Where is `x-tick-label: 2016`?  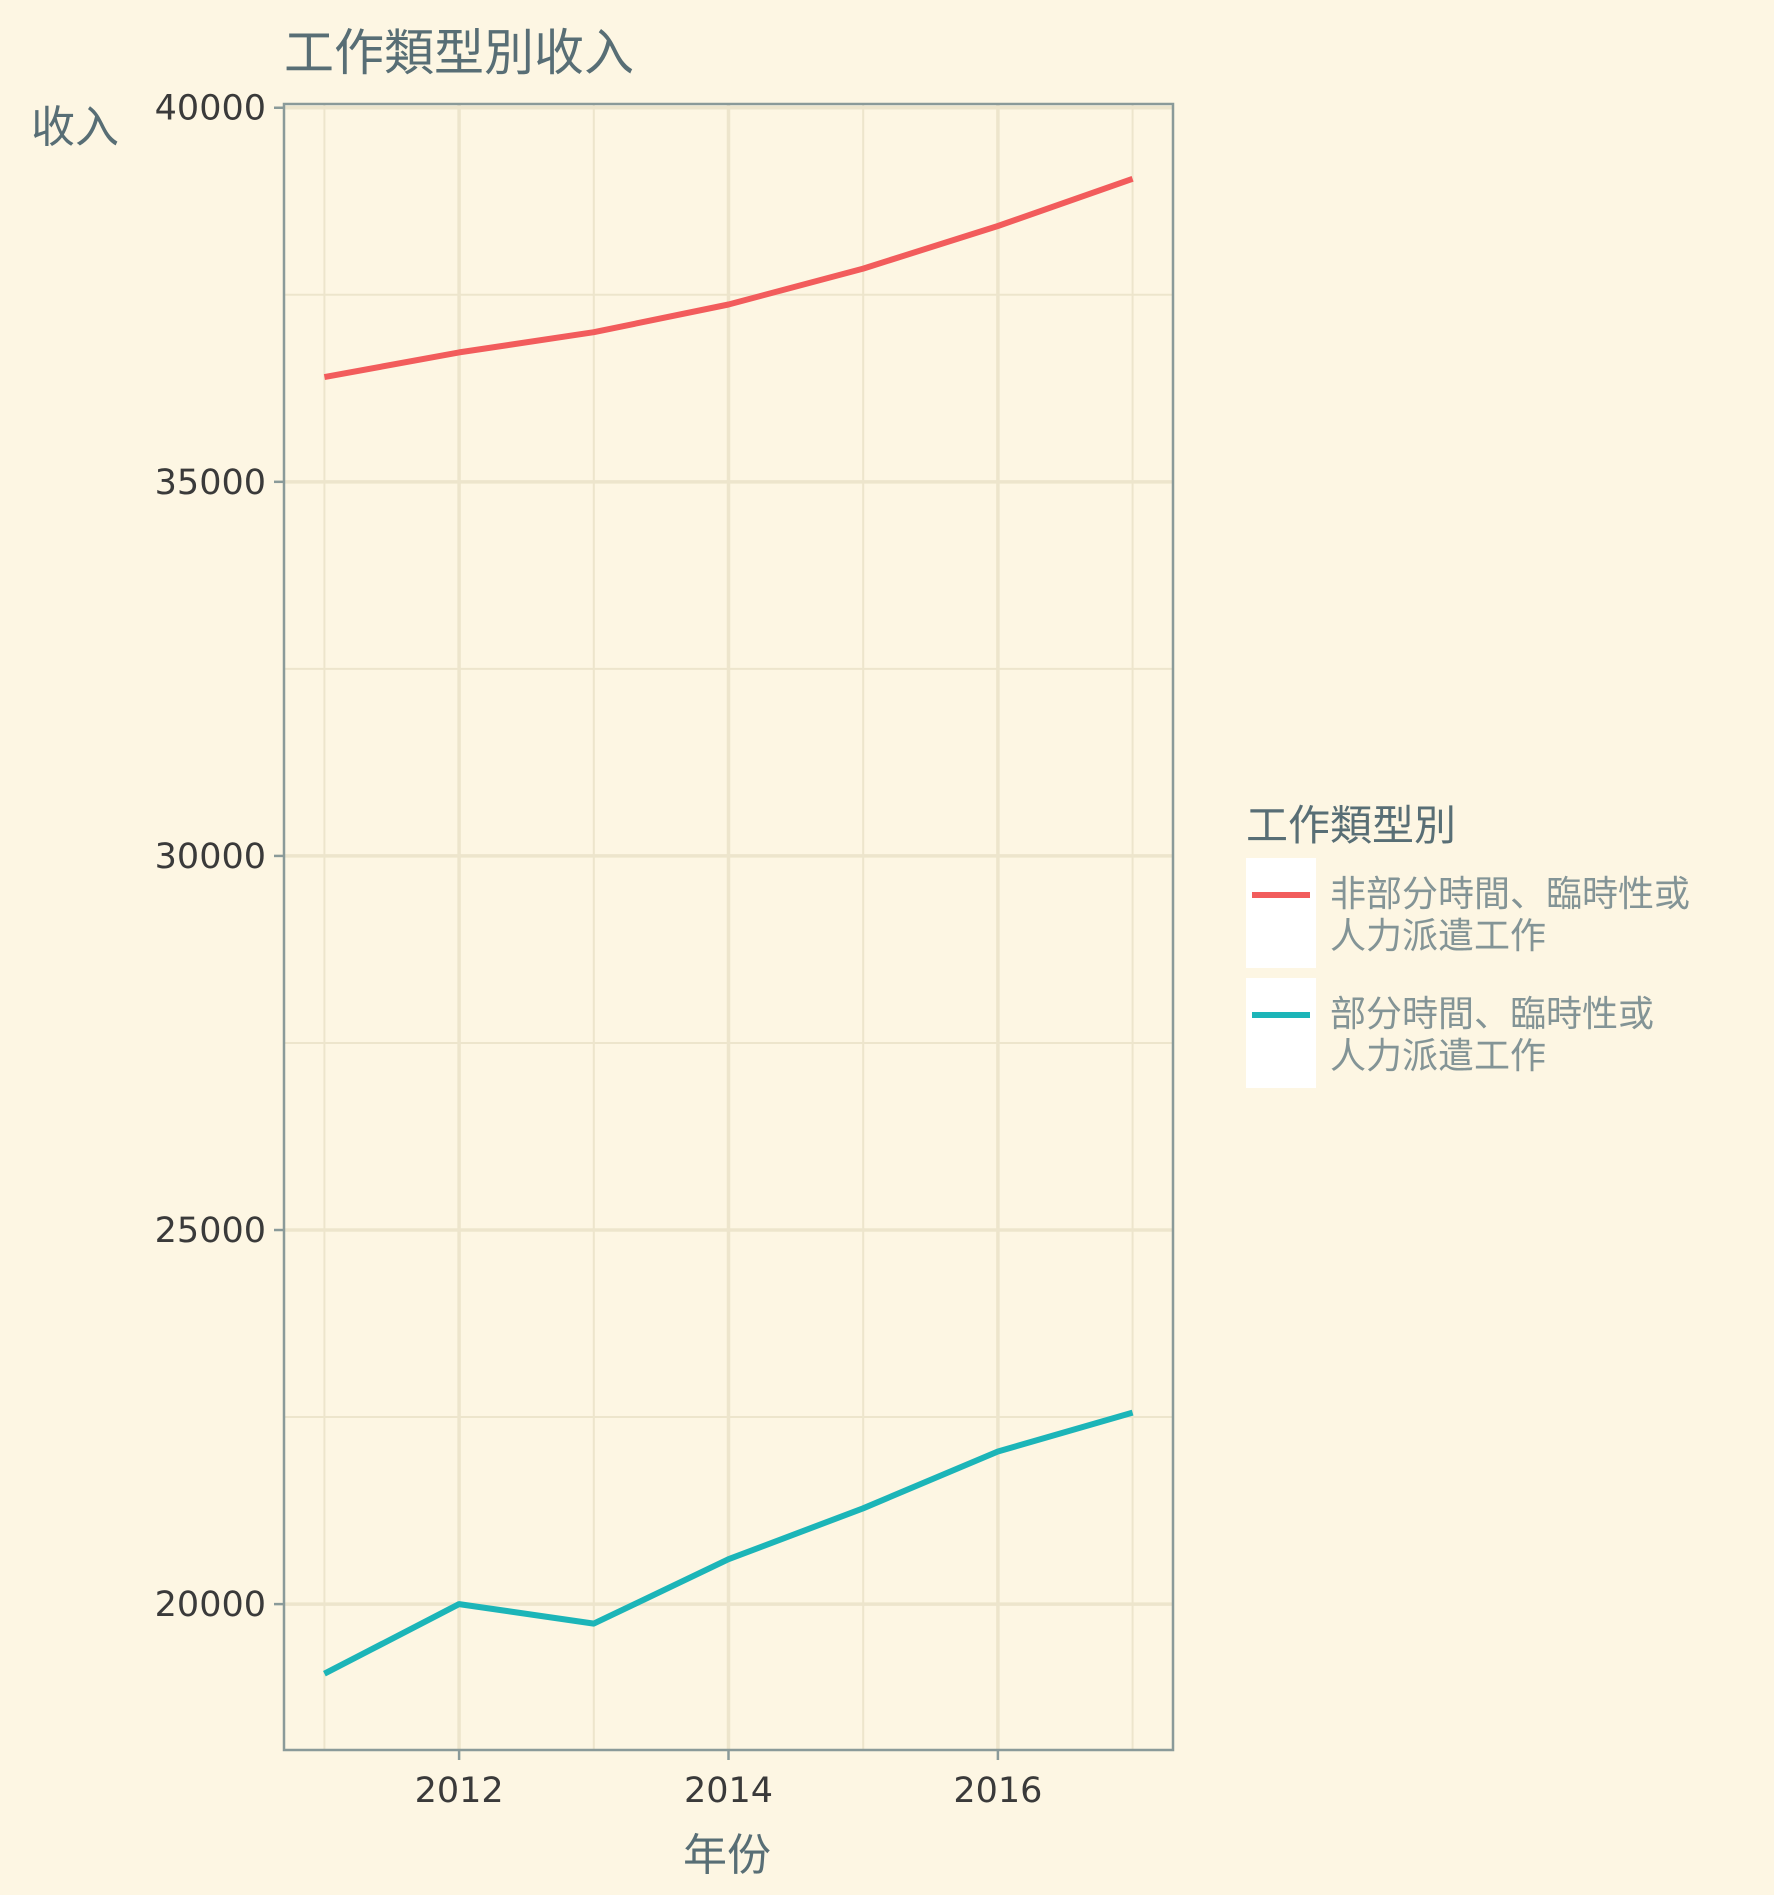 x-tick-label: 2016 is located at coordinates (997, 1791).